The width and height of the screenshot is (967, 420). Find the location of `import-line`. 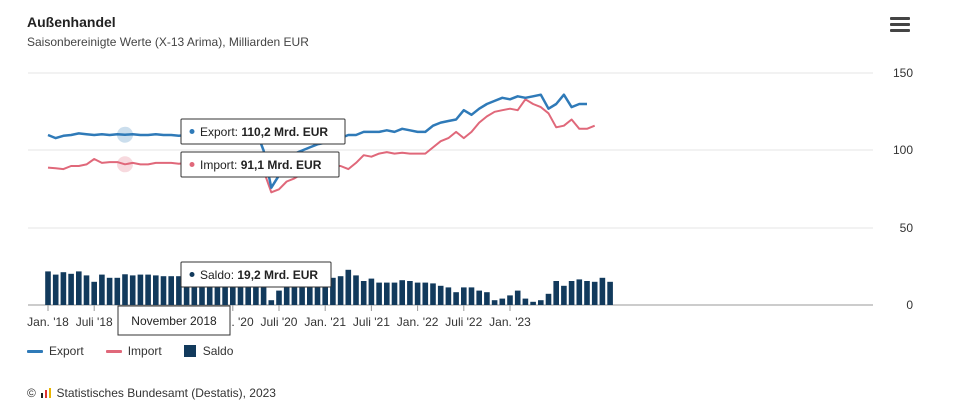

import-line is located at coordinates (321, 146).